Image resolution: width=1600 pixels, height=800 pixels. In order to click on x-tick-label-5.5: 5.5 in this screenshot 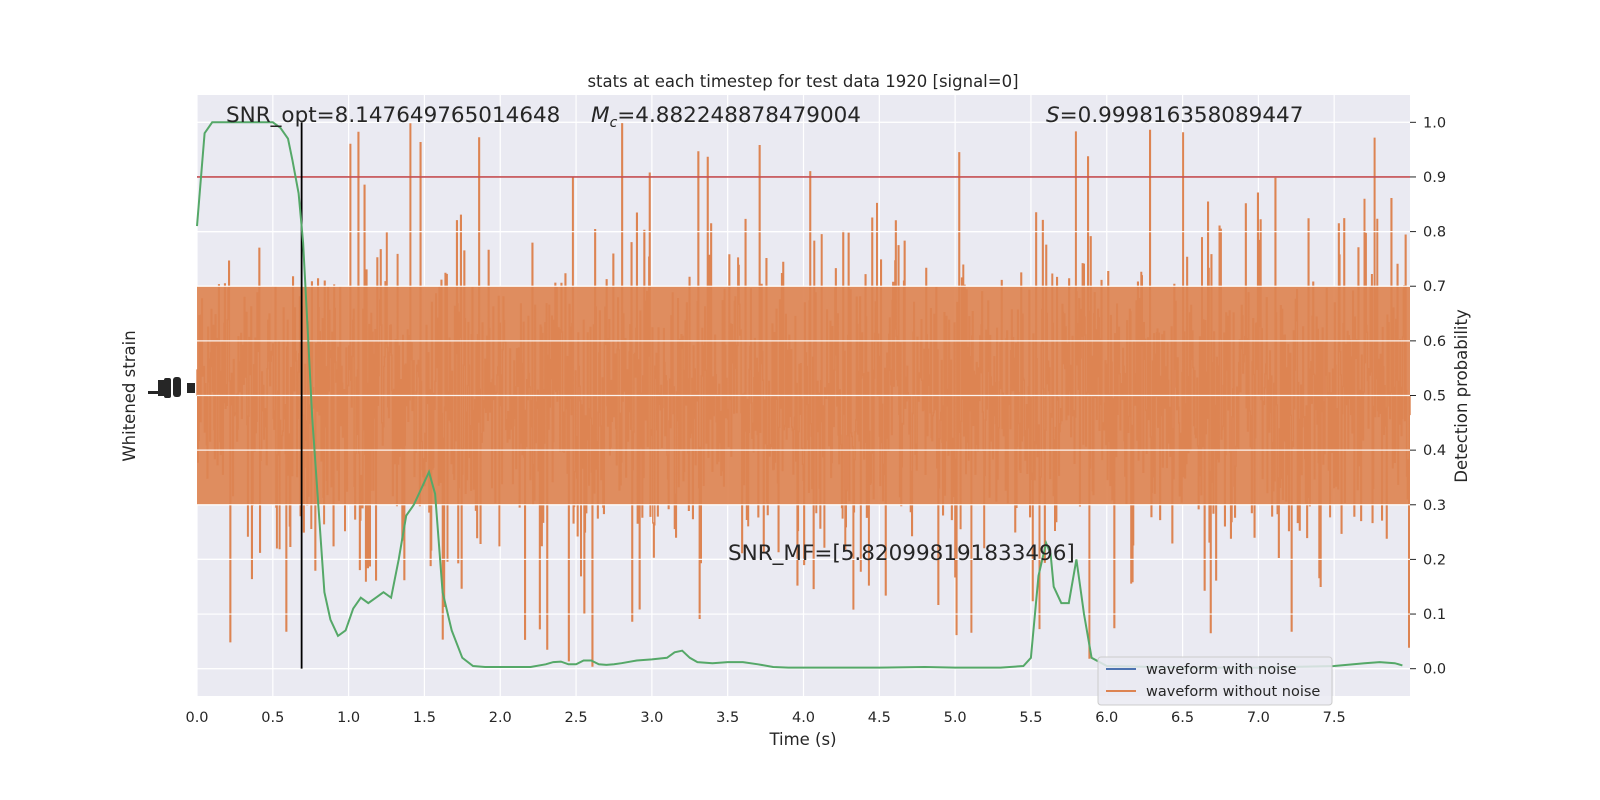, I will do `click(1030, 718)`.